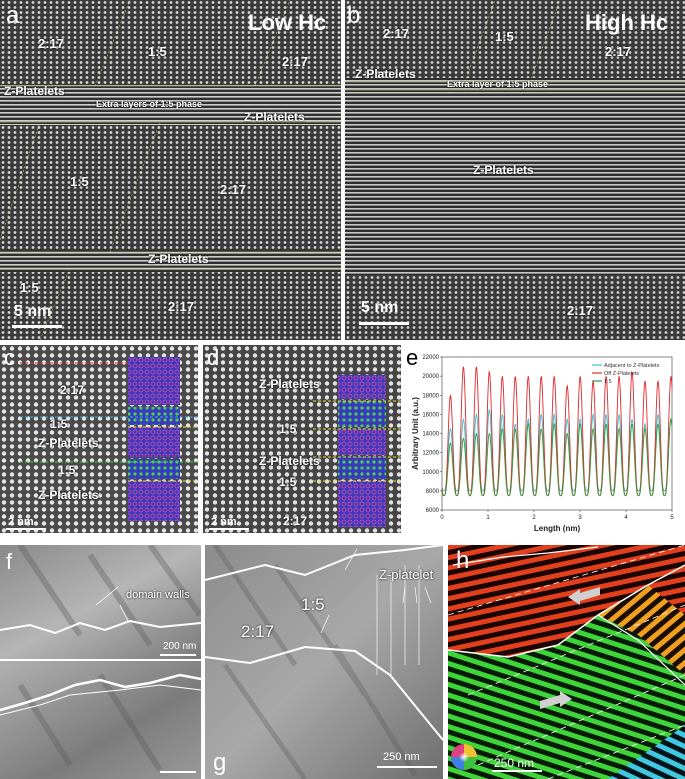 The image size is (685, 779). Describe the element at coordinates (626, 518) in the screenshot. I see `x-tick-label: 4` at that location.